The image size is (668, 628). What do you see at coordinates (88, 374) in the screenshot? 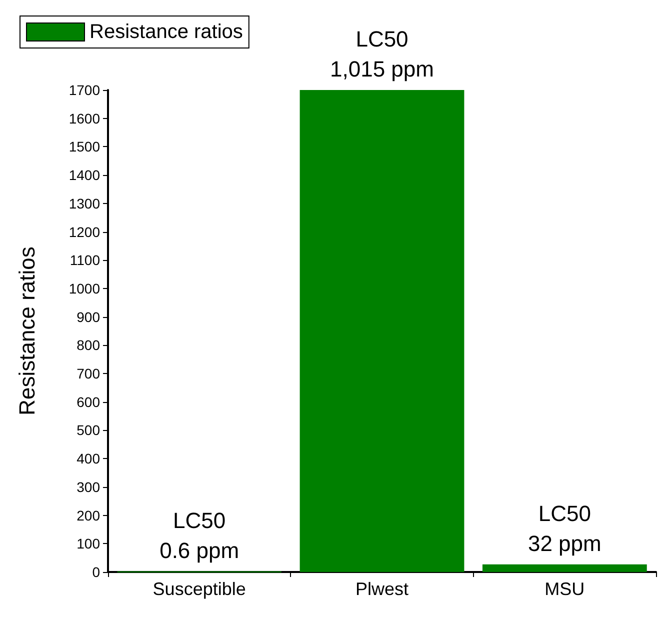
I see `y-tick-label: 700` at bounding box center [88, 374].